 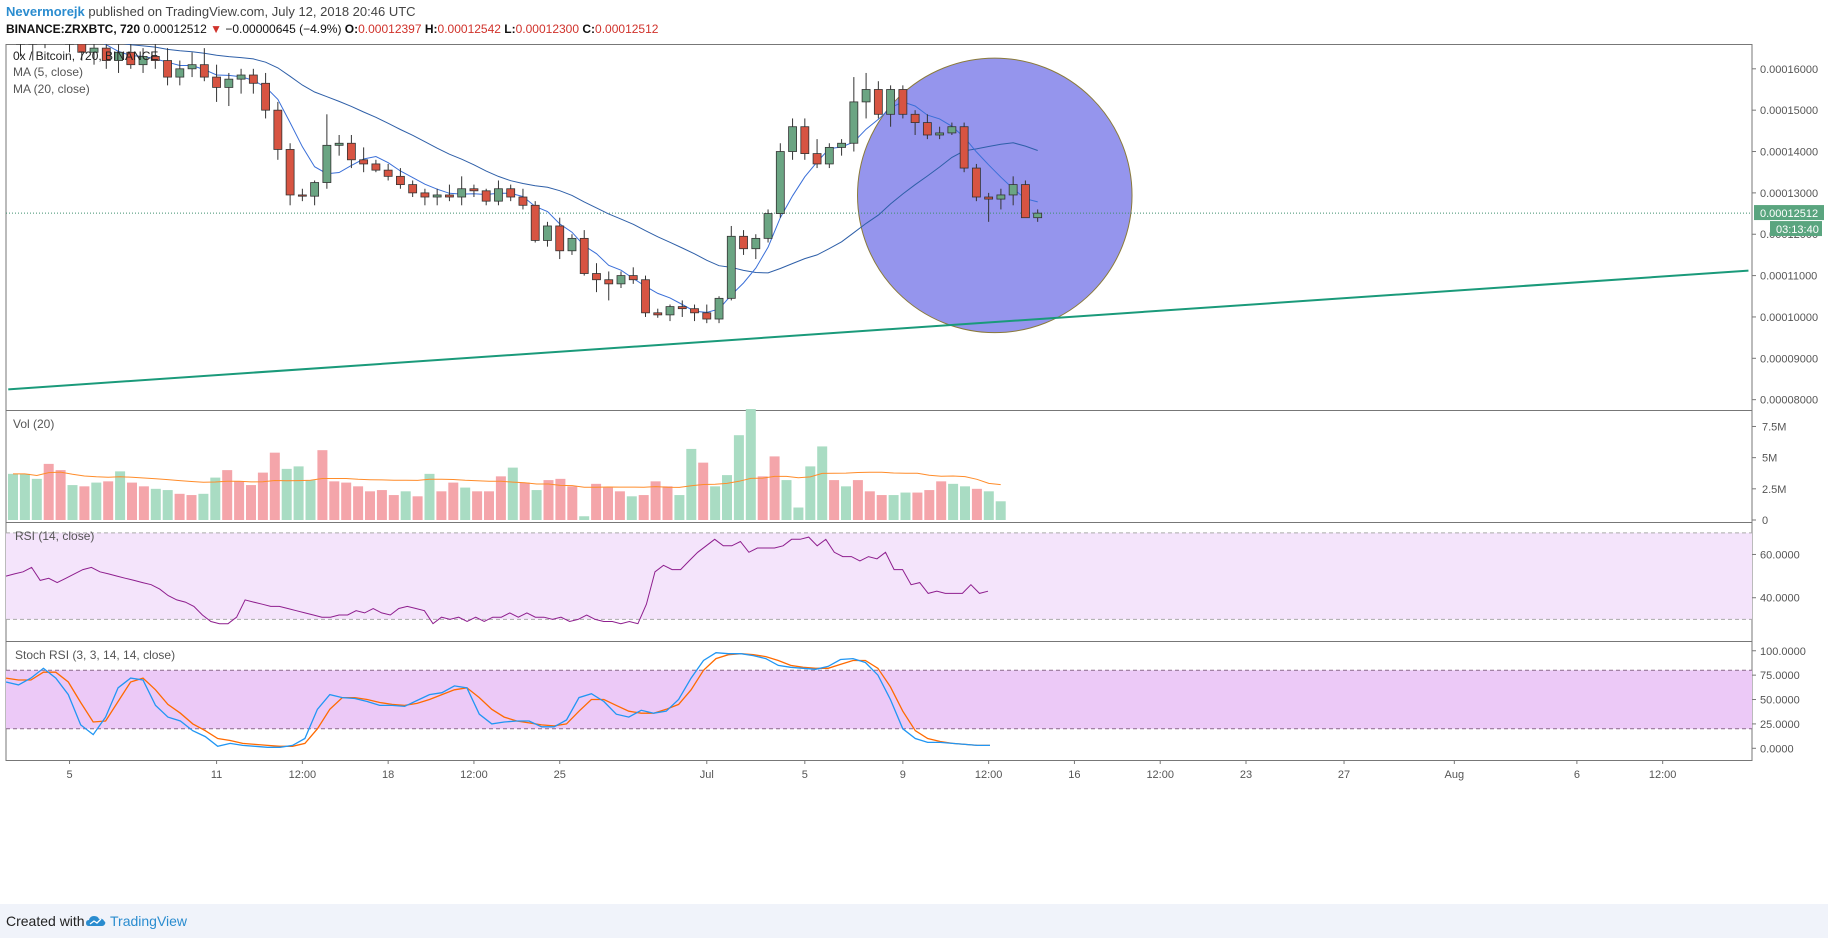 What do you see at coordinates (216, 775) in the screenshot?
I see `time-tick-label: 11` at bounding box center [216, 775].